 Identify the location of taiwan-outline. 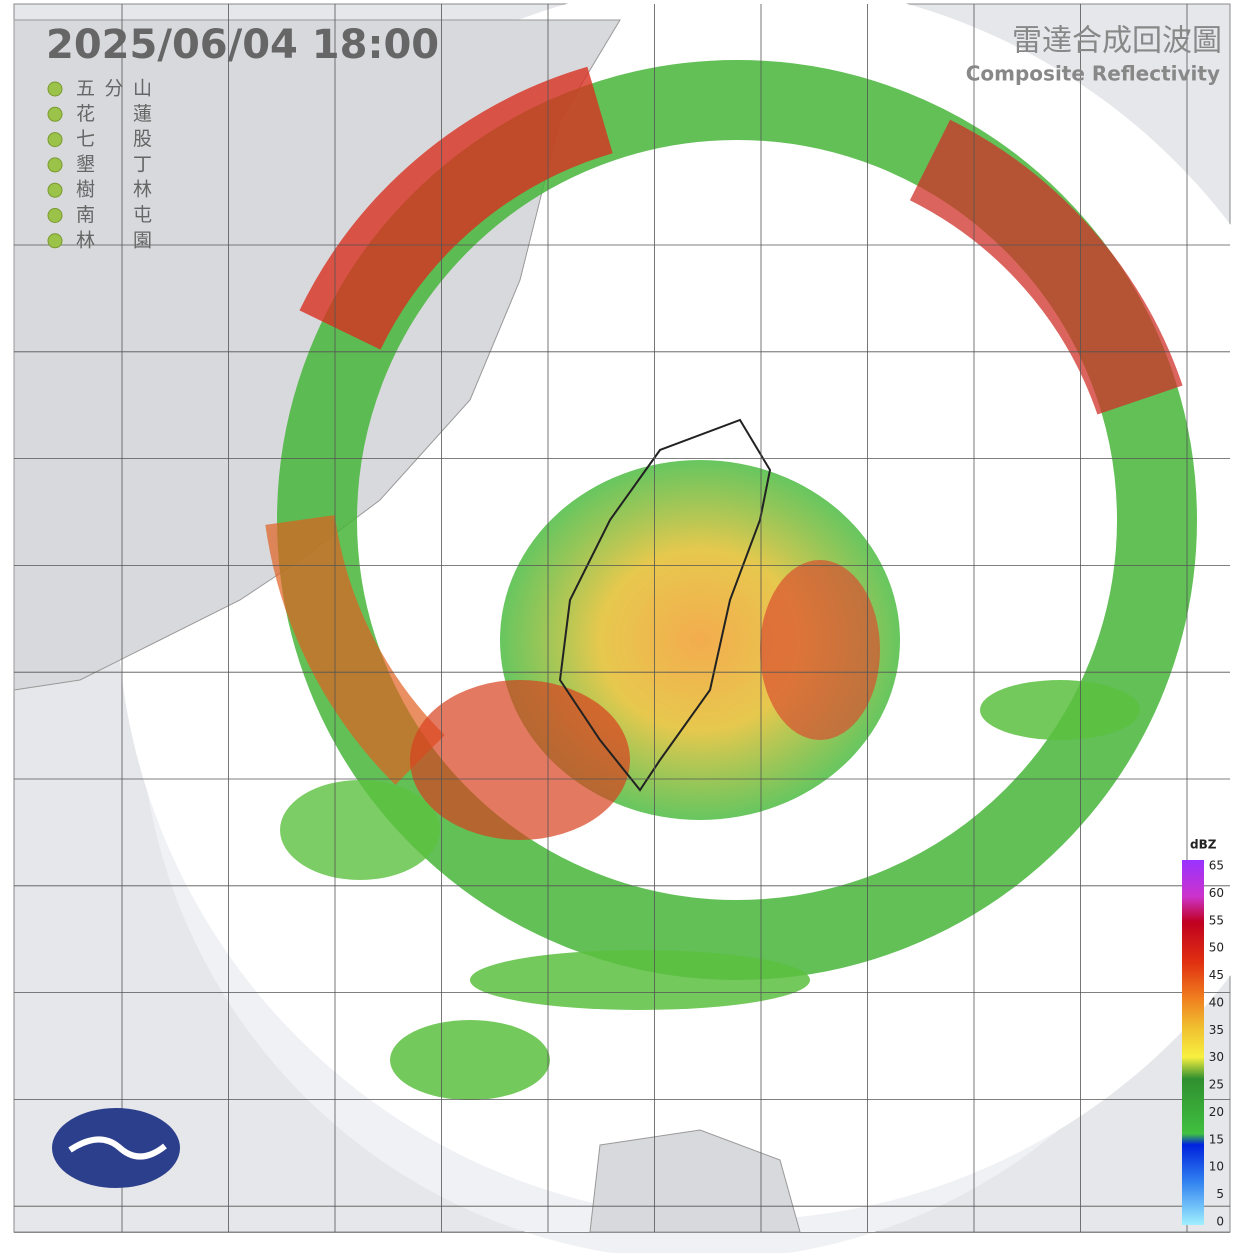
(665, 605).